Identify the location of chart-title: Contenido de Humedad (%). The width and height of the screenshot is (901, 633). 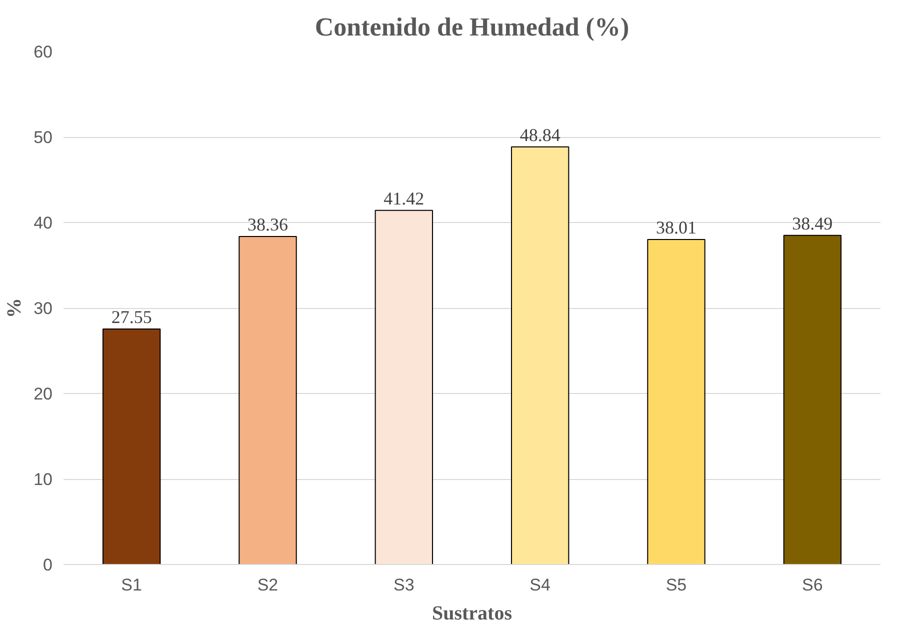
(472, 27).